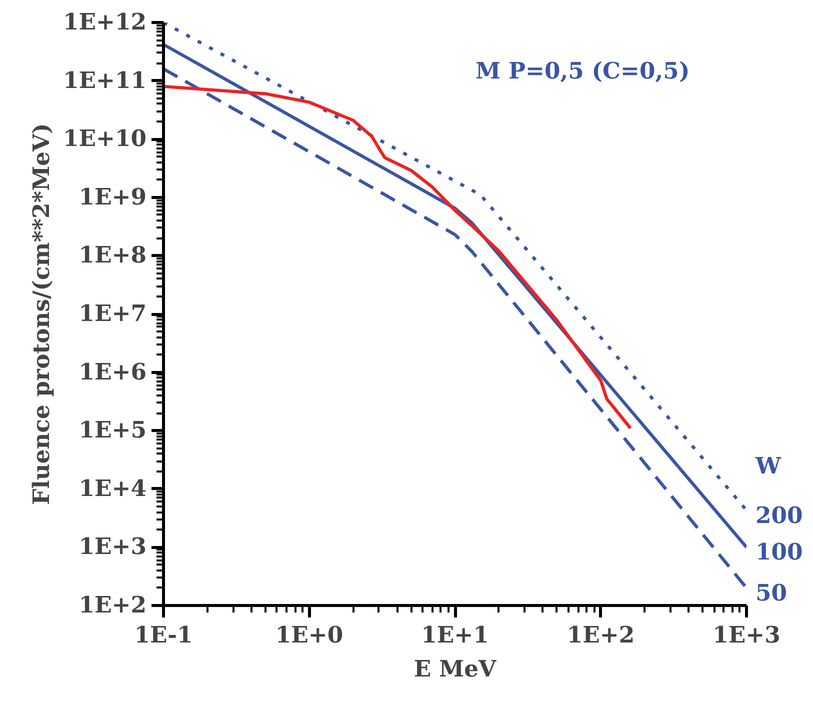 The width and height of the screenshot is (813, 704). Describe the element at coordinates (455, 635) in the screenshot. I see `x-tick-label: 1E+1` at that location.